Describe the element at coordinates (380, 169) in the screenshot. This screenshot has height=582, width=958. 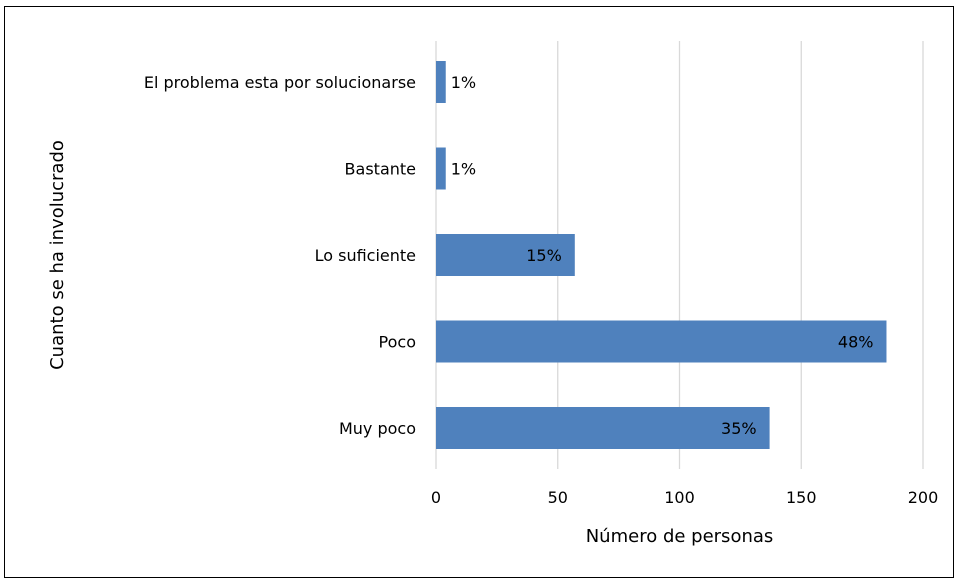
I see `category-label-1: Bastante` at that location.